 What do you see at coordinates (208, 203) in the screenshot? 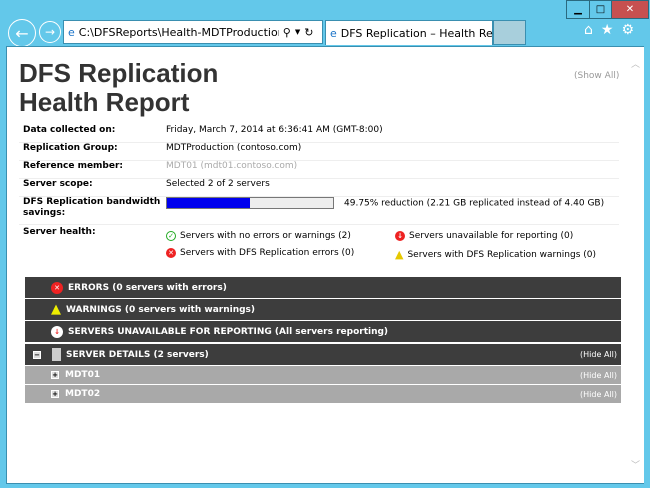
I see `progress-fill` at bounding box center [208, 203].